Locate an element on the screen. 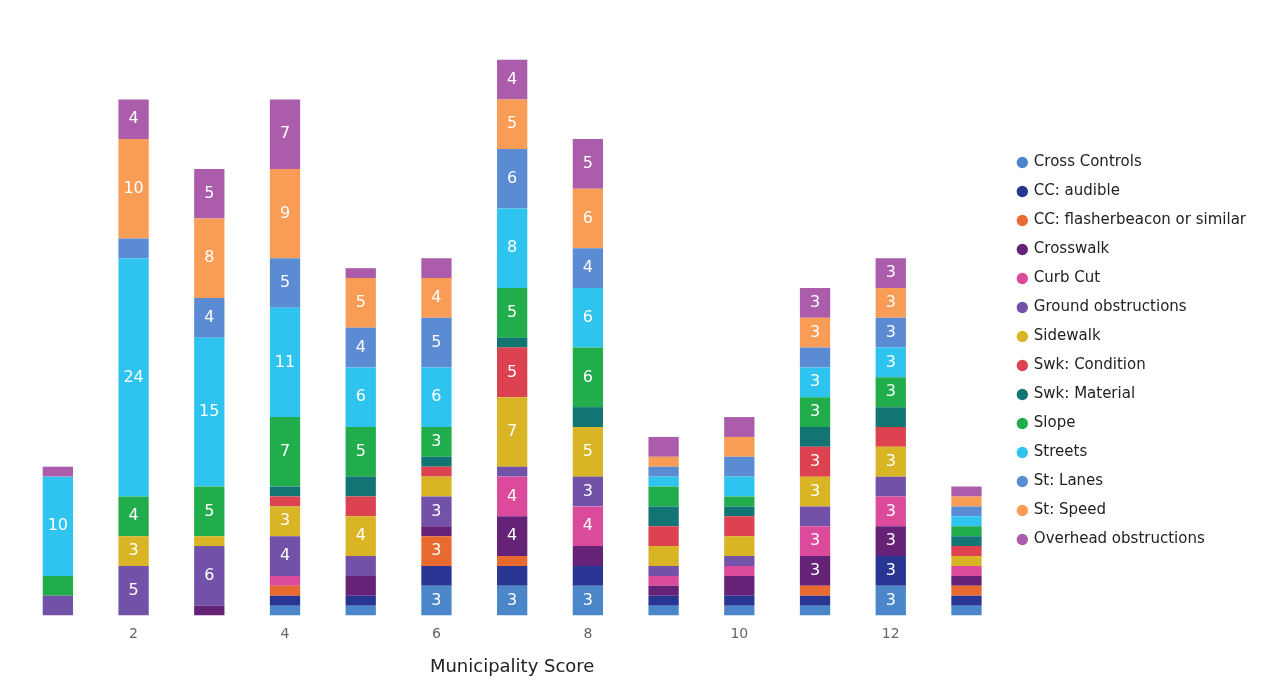  x-tick-label: 10 is located at coordinates (739, 632).